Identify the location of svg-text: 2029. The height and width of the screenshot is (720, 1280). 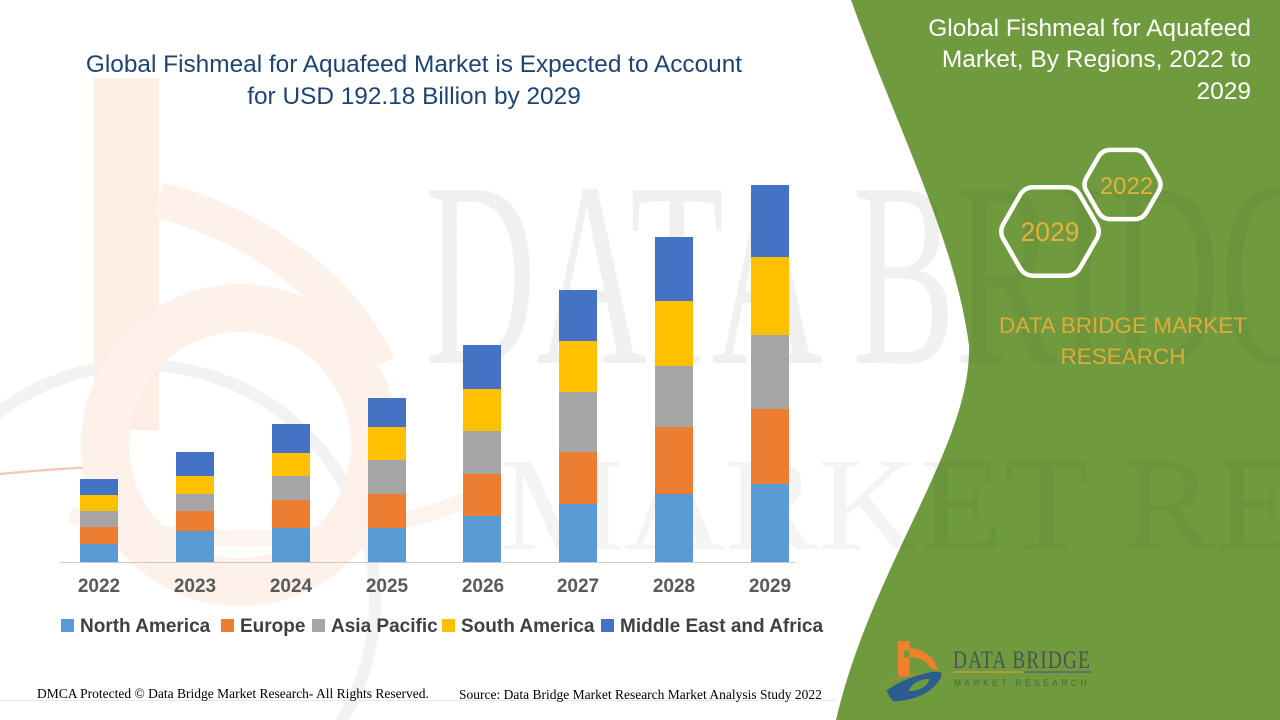
(1050, 232).